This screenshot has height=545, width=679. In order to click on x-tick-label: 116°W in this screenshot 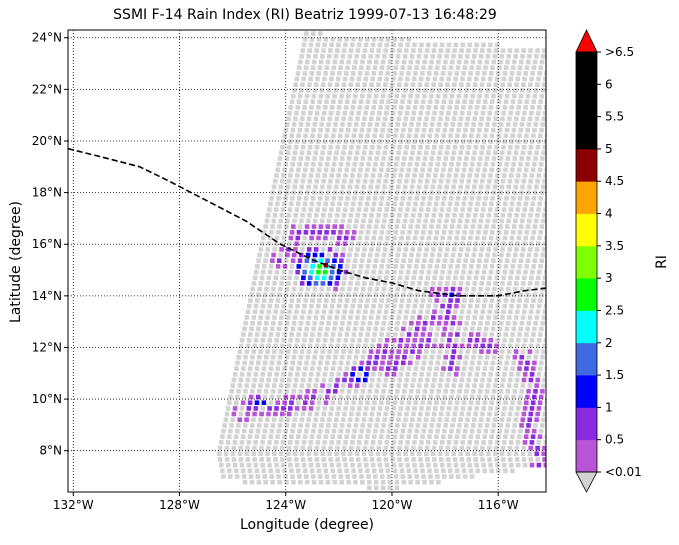, I will do `click(498, 505)`.